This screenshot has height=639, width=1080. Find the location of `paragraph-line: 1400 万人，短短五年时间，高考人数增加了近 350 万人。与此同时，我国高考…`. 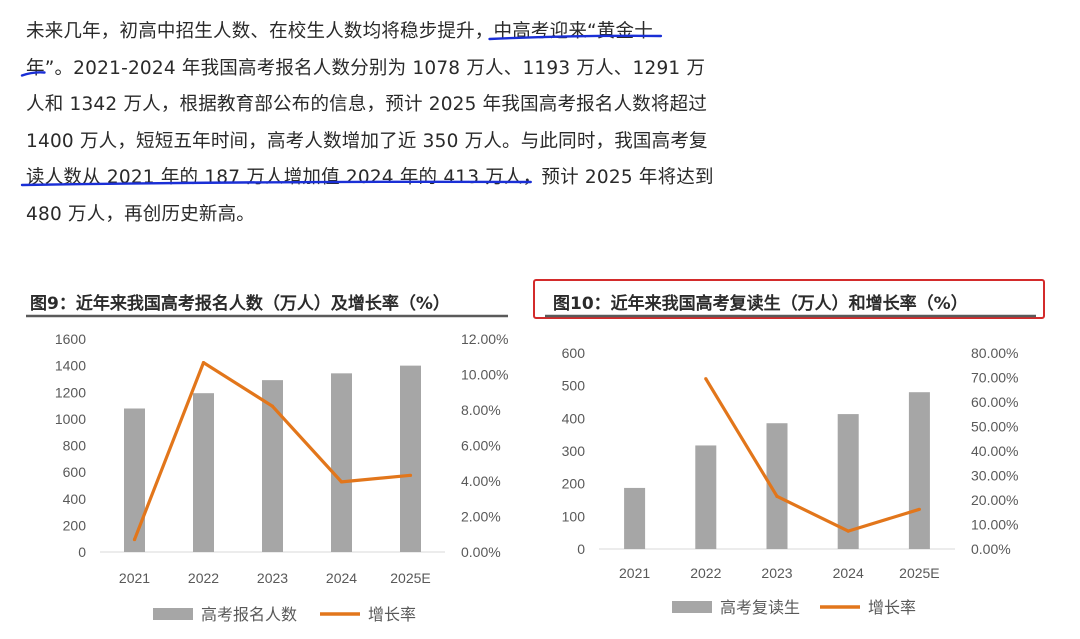

paragraph-line: 1400 万人，短短五年时间，高考人数增加了近 350 万人。与此同时，我国高考… is located at coordinates (376, 142).